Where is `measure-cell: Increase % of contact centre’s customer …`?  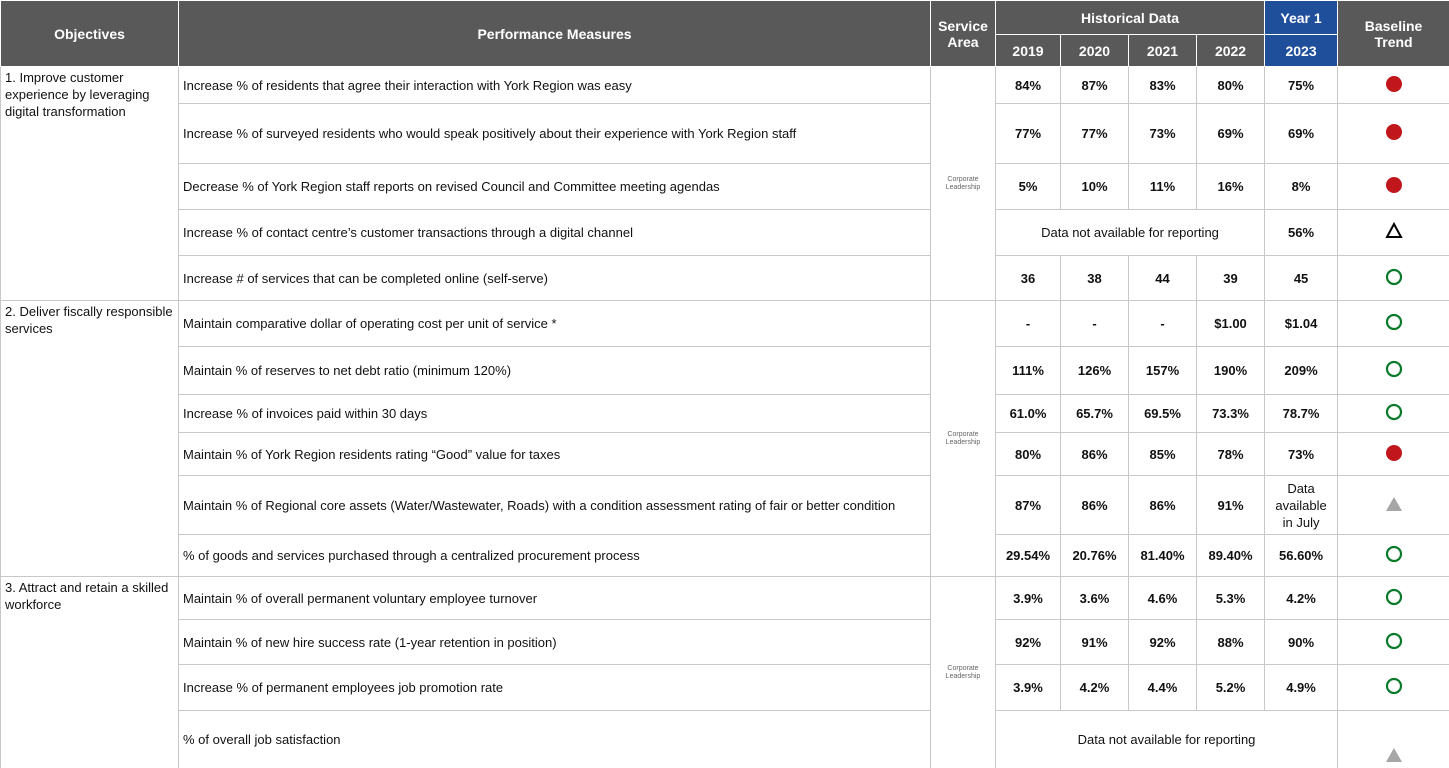 measure-cell: Increase % of contact centre’s customer … is located at coordinates (554, 232).